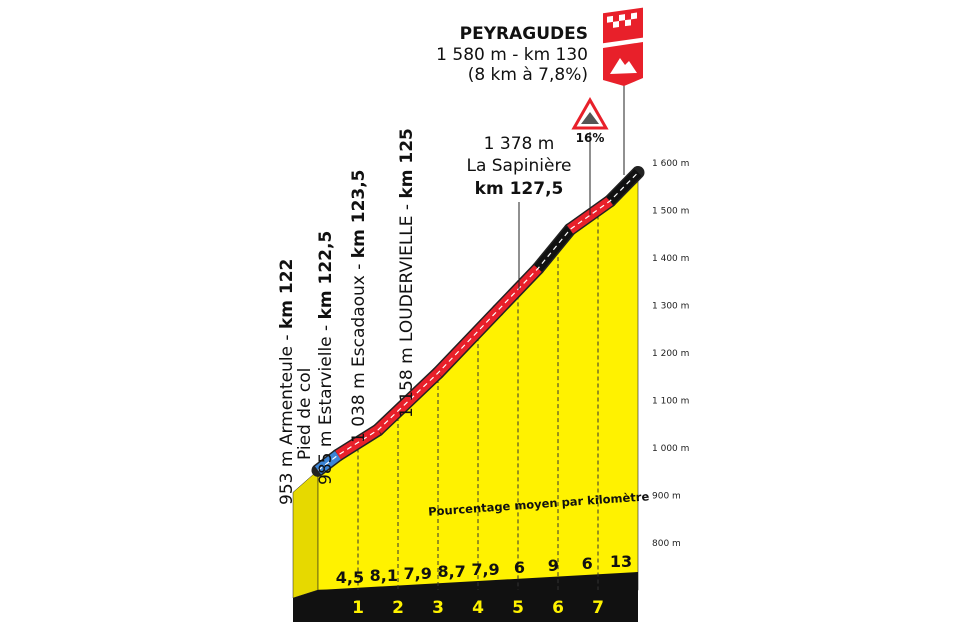 Image resolution: width=960 pixels, height=640 pixels. Describe the element at coordinates (451, 571) in the screenshot. I see `gradient-label: 8,7` at that location.